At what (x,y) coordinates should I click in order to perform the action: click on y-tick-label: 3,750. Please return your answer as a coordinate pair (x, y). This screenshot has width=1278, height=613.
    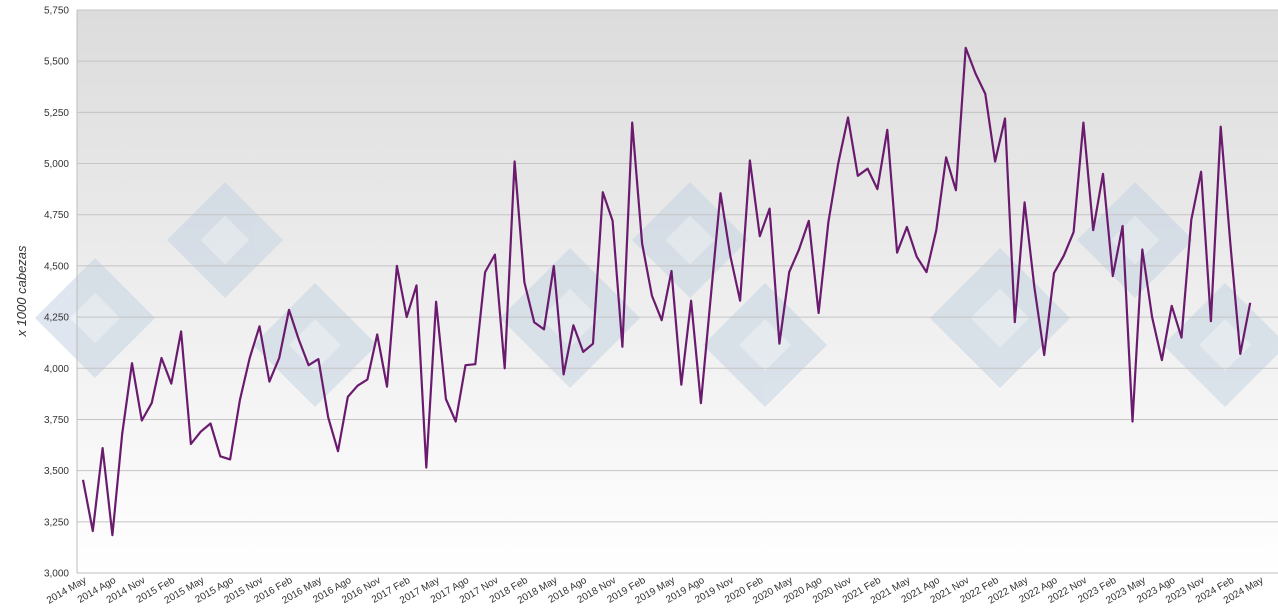
    Looking at the image, I should click on (56, 420).